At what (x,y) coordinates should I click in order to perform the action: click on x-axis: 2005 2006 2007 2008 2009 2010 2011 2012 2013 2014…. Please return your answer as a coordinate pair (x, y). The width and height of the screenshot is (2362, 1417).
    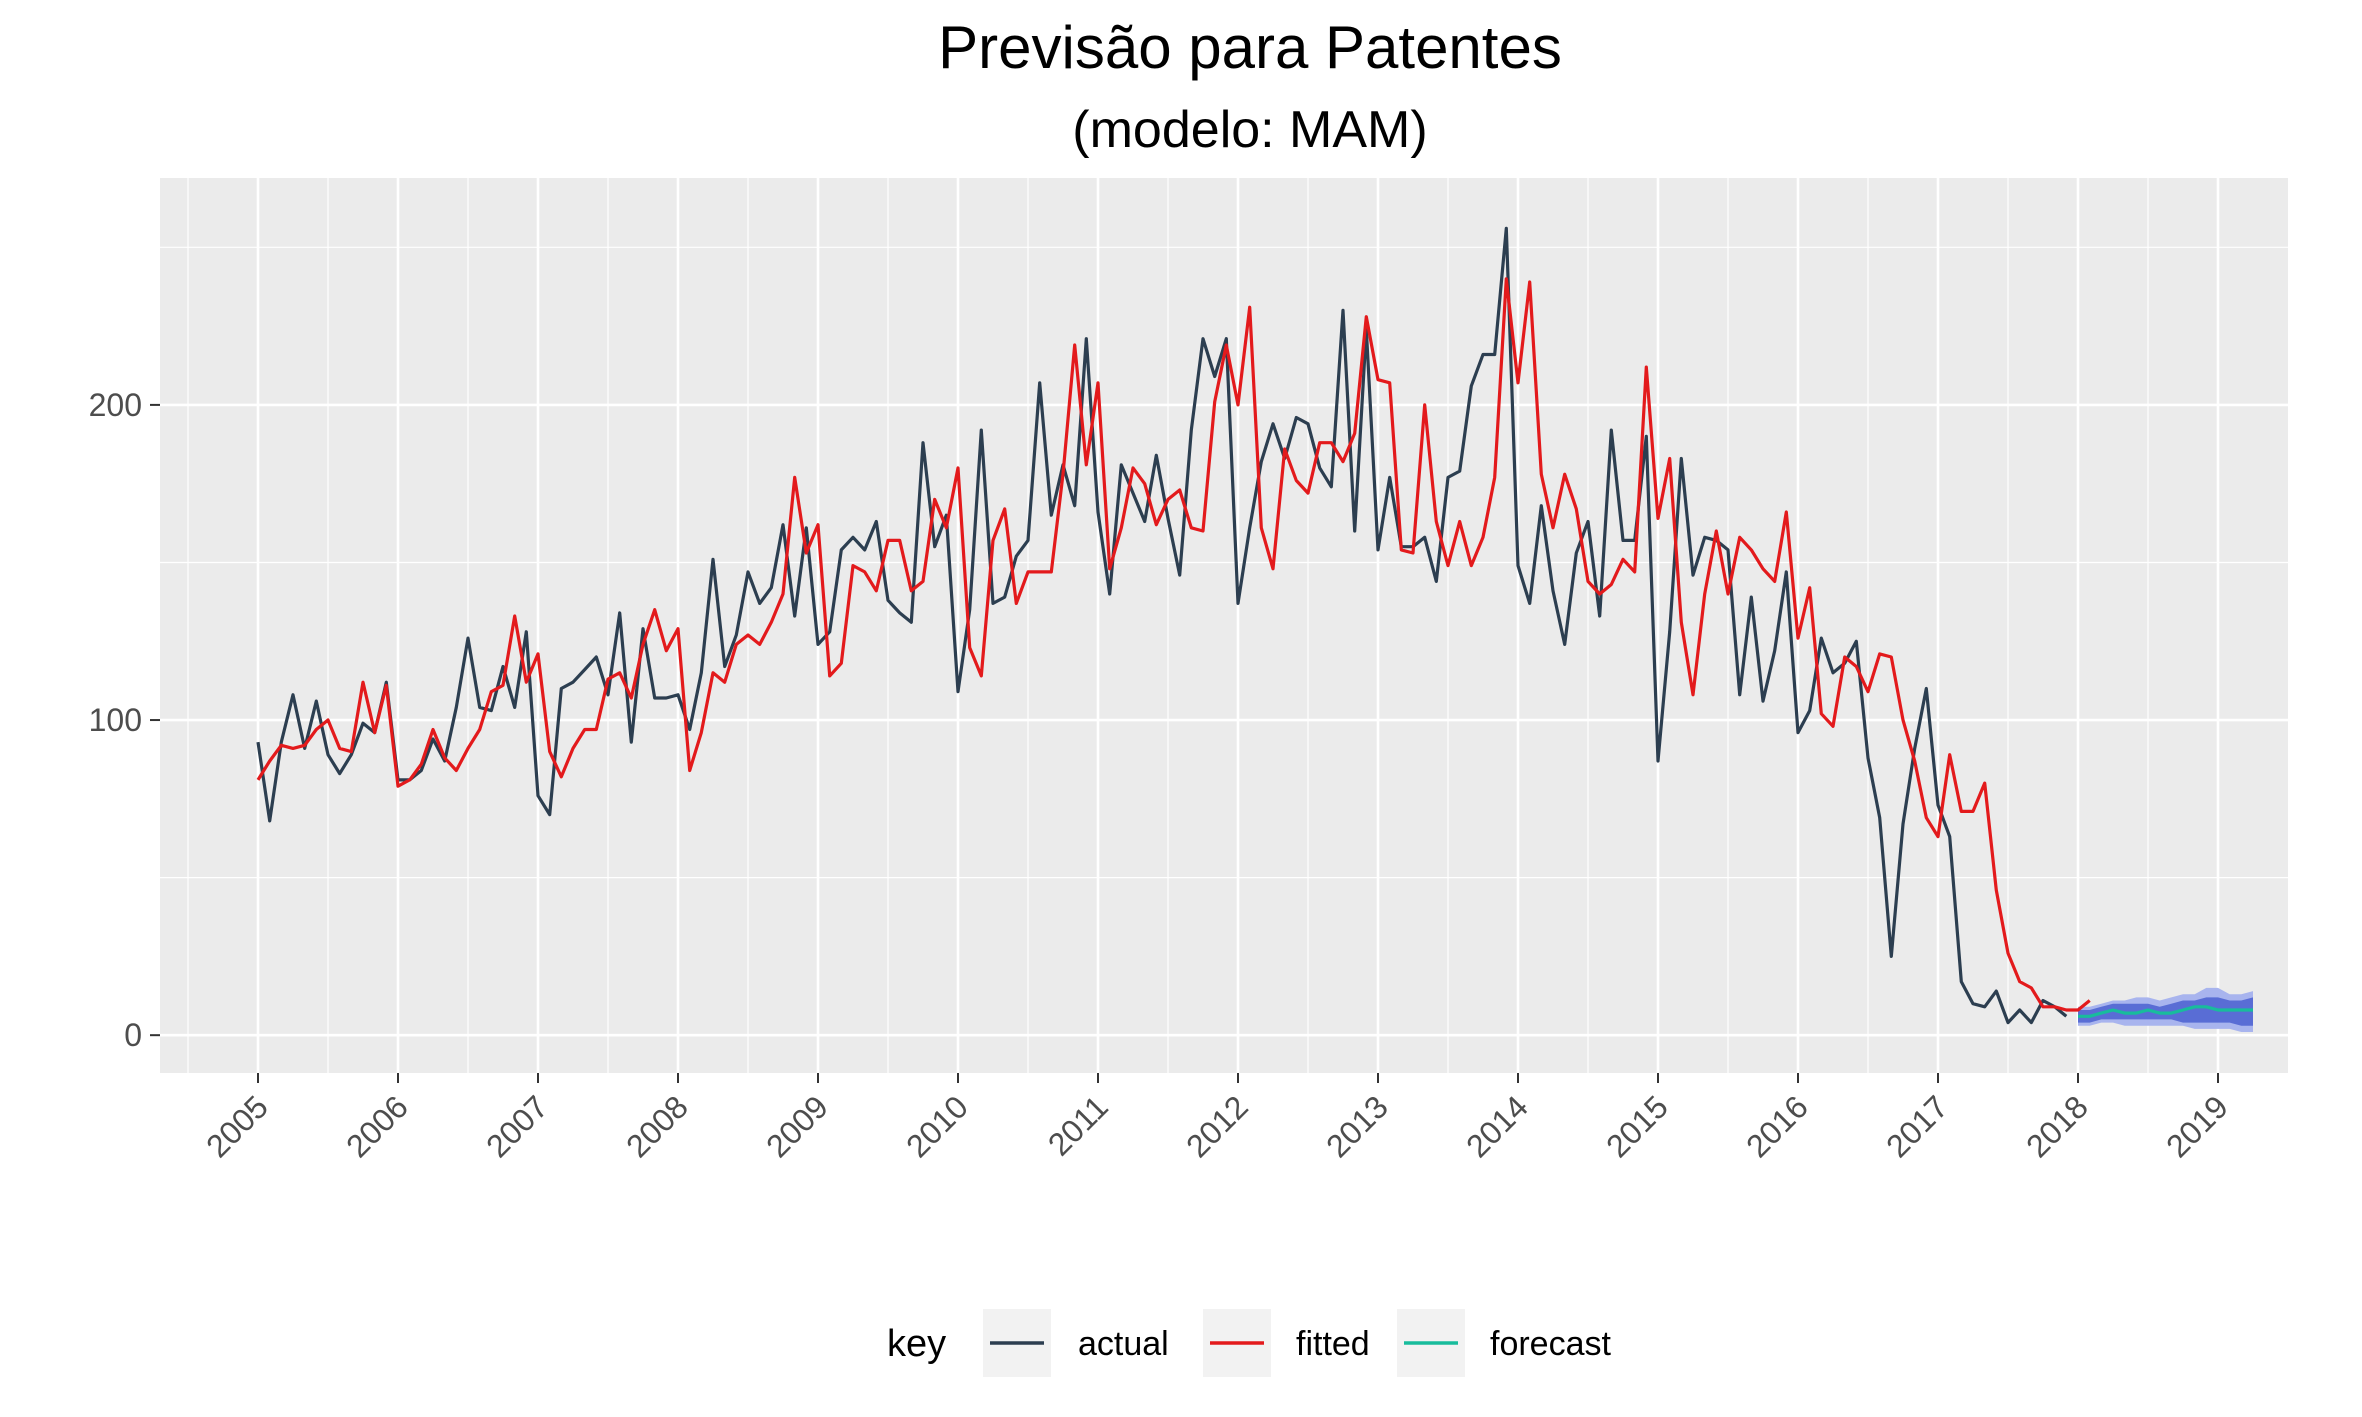
    Looking at the image, I should click on (1217, 1118).